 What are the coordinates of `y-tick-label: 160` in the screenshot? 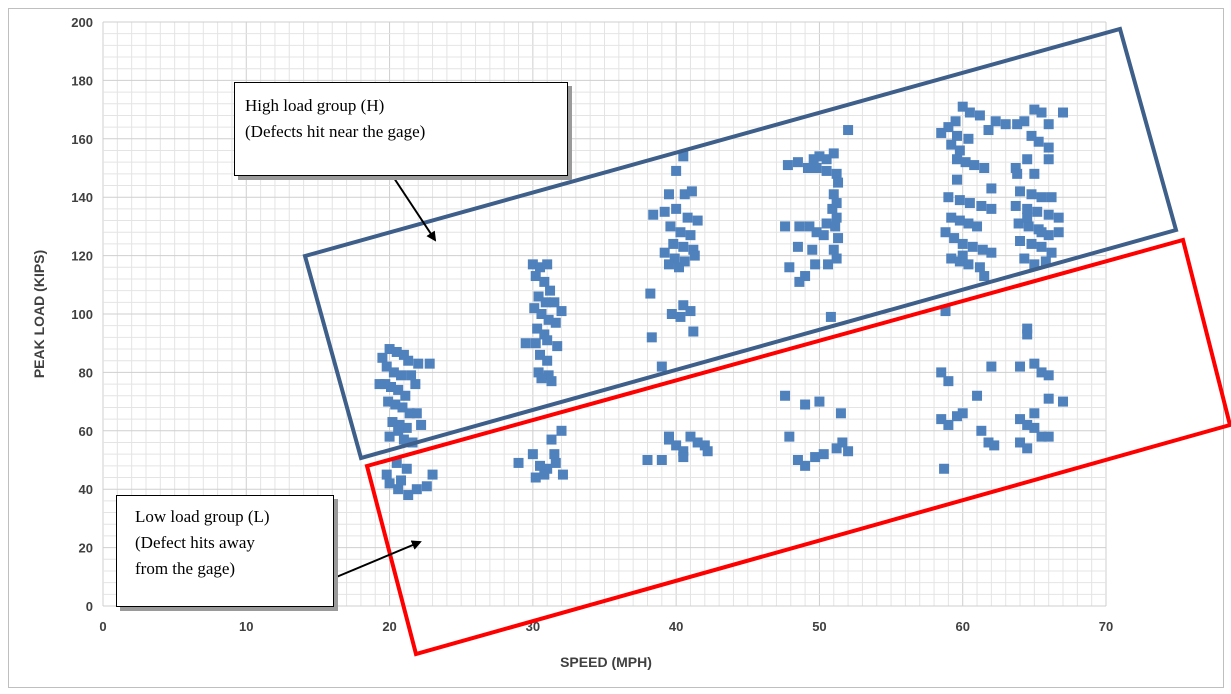 It's located at (82, 139).